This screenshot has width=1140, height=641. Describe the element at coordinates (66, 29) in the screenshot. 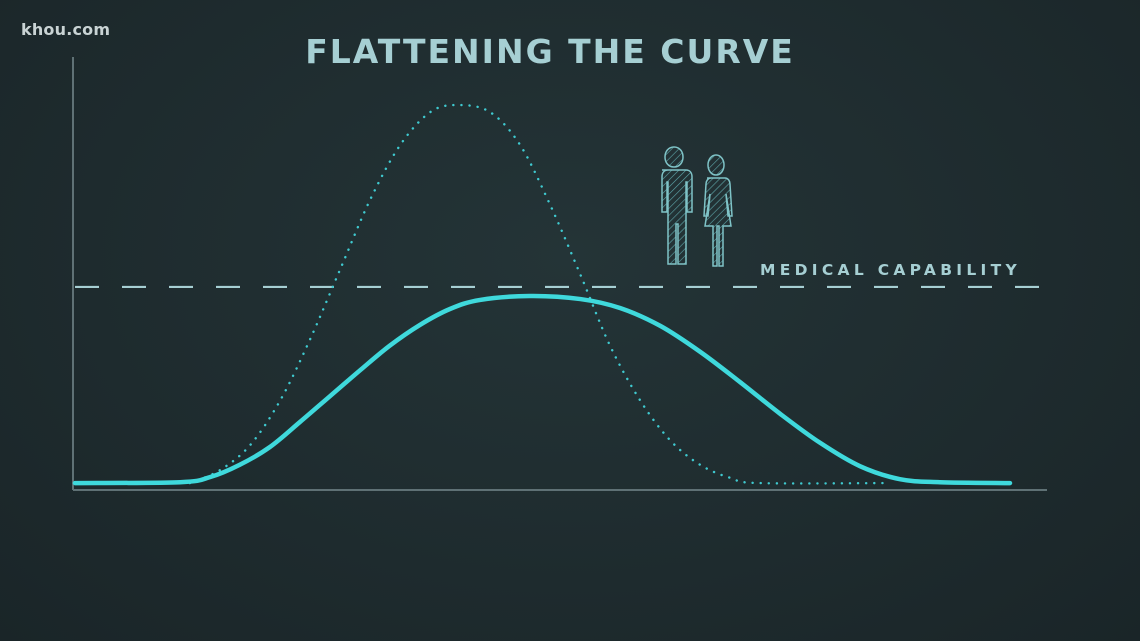

I see `logo: khou.com` at that location.